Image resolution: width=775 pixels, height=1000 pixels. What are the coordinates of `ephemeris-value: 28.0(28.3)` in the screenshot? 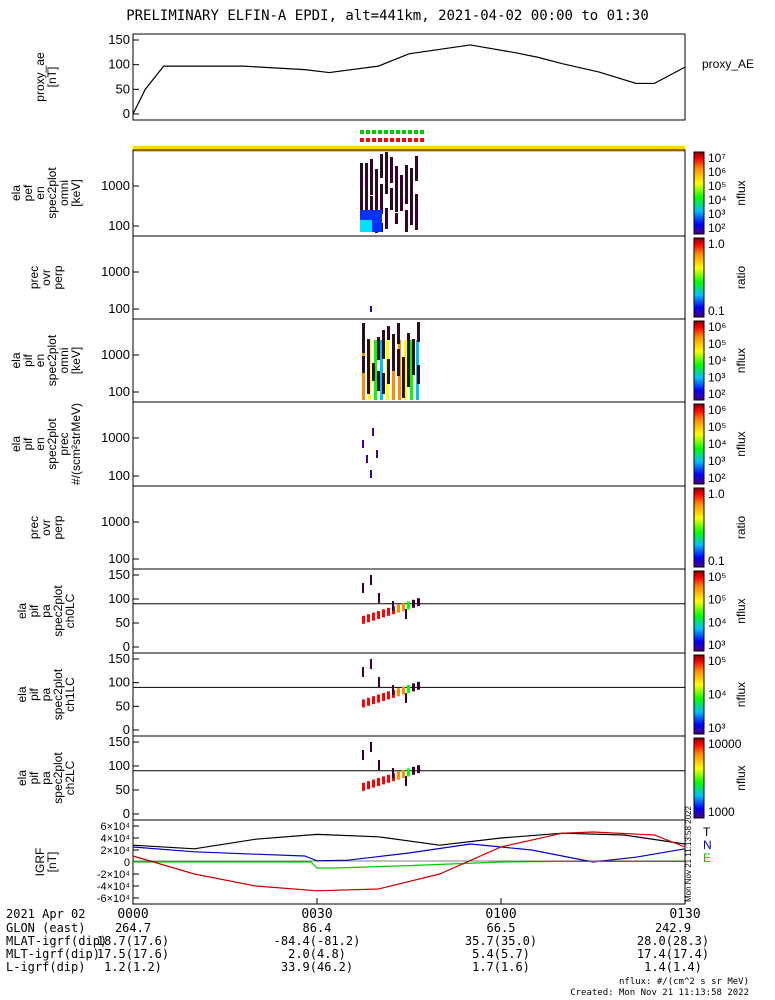 It's located at (673, 941).